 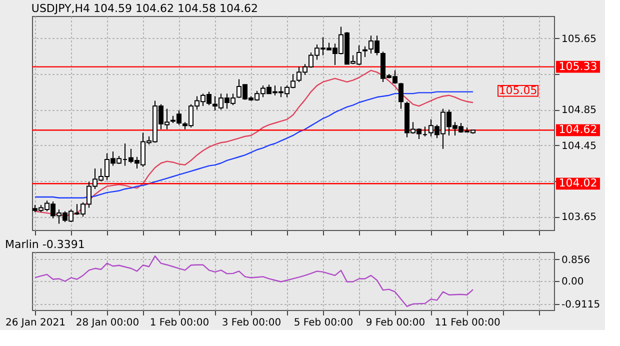 I want to click on x-tick-label: 1 Feb 00:00, so click(x=180, y=323).